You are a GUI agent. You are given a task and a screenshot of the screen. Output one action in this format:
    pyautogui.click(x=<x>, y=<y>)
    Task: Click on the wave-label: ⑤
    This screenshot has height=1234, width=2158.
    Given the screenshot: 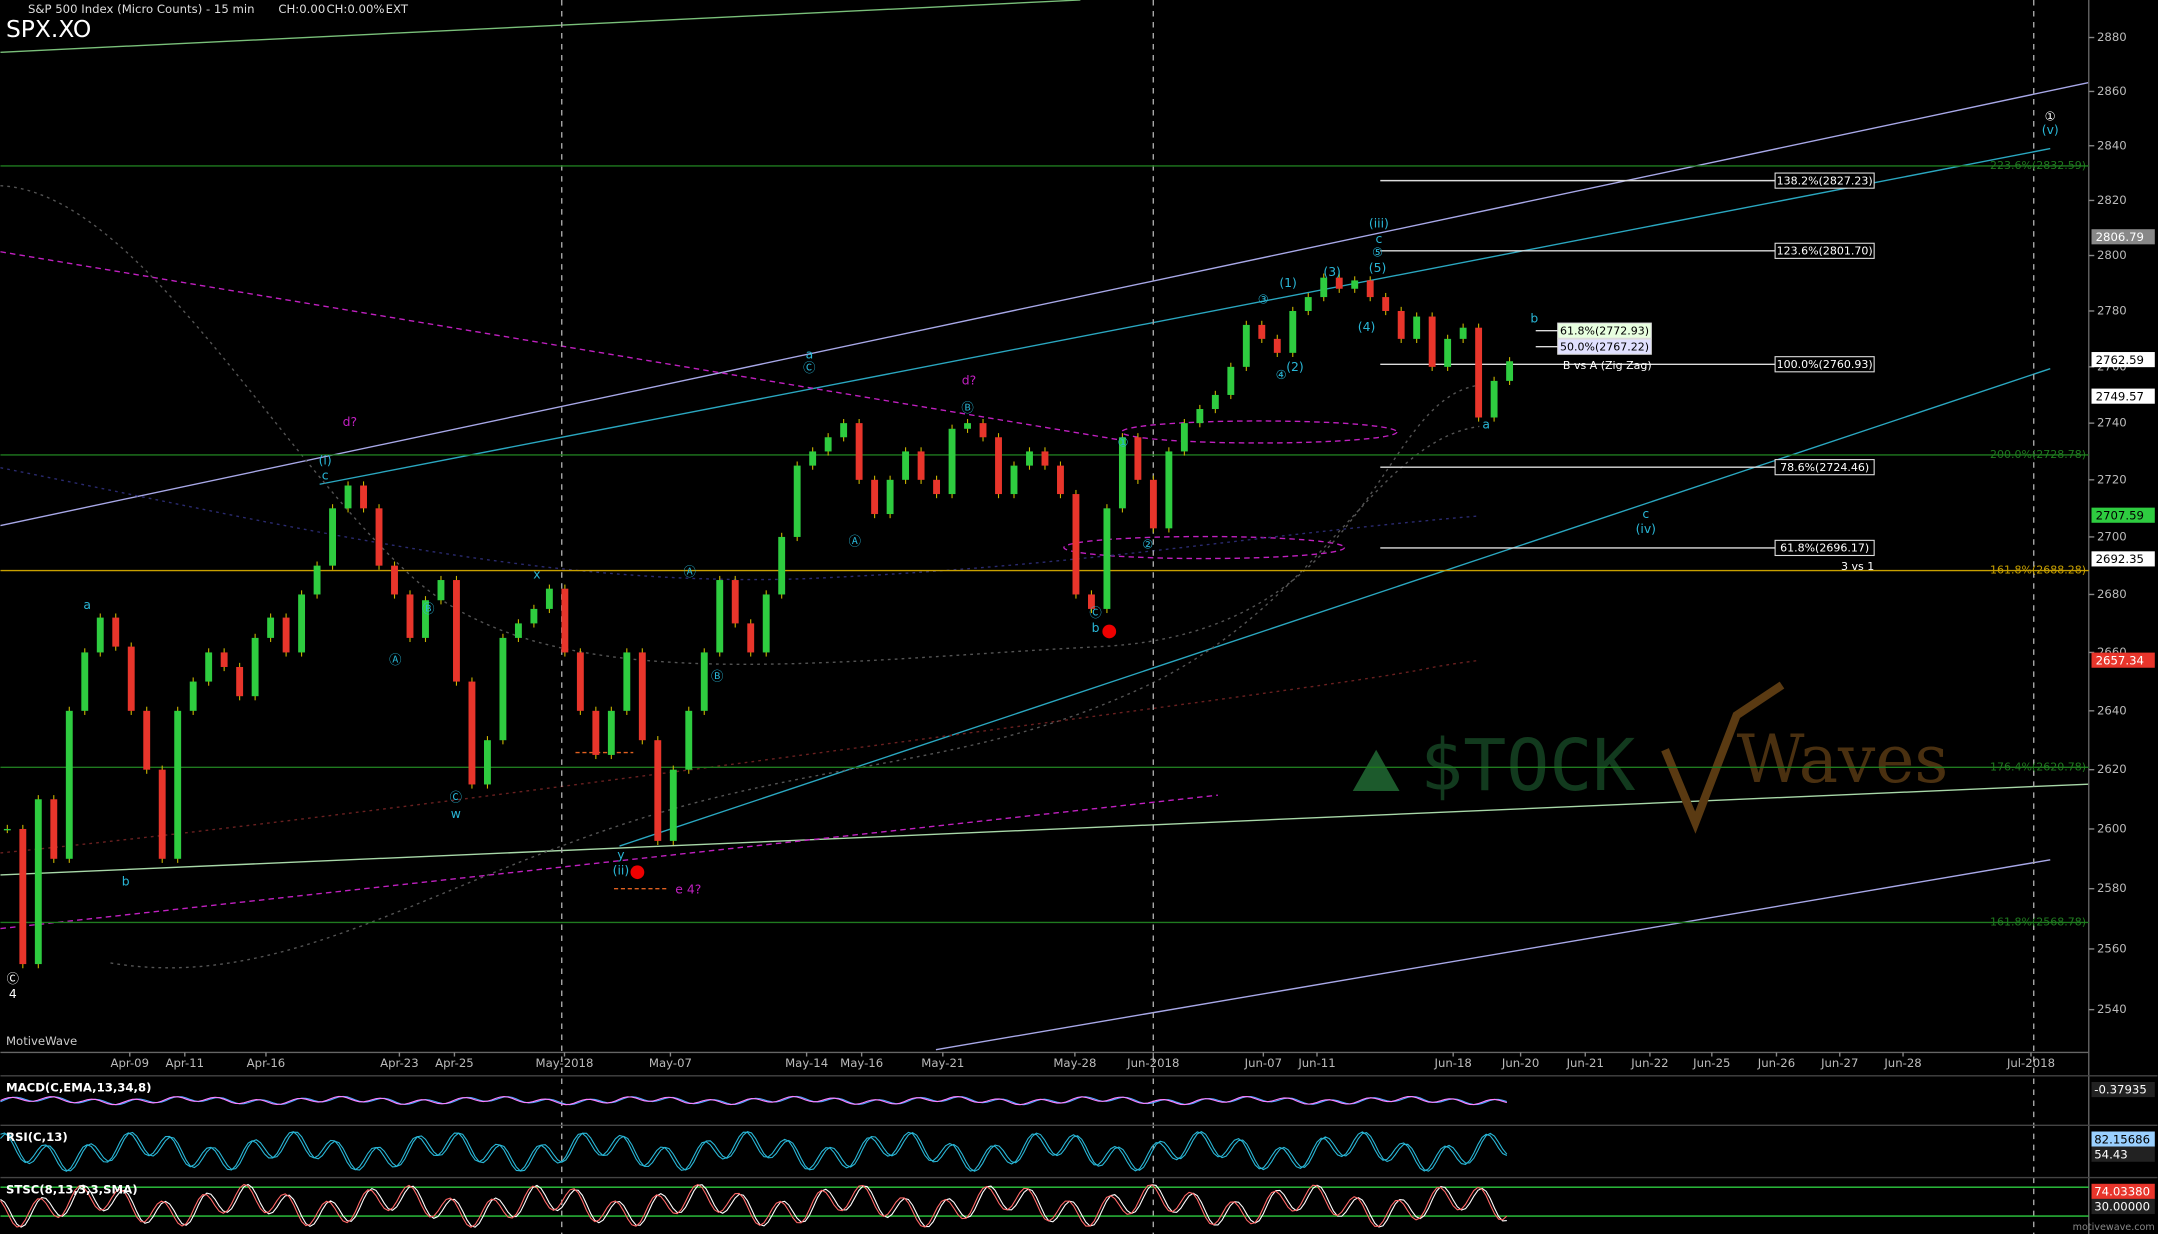 What is the action you would take?
    pyautogui.click(x=1377, y=253)
    